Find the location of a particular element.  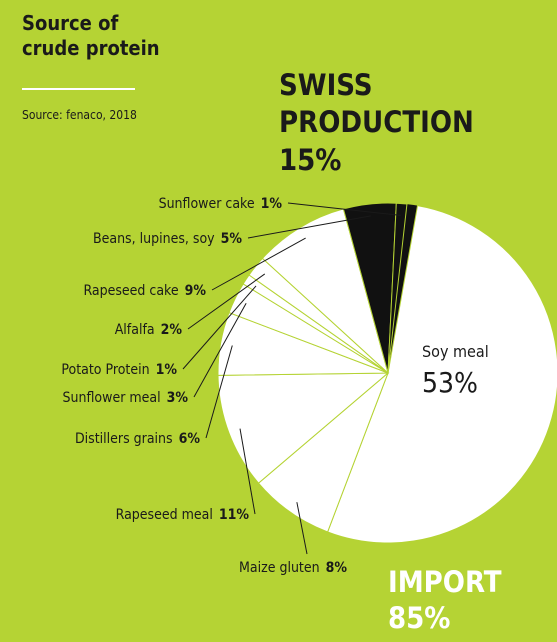

group-value: 15% is located at coordinates (310, 160).